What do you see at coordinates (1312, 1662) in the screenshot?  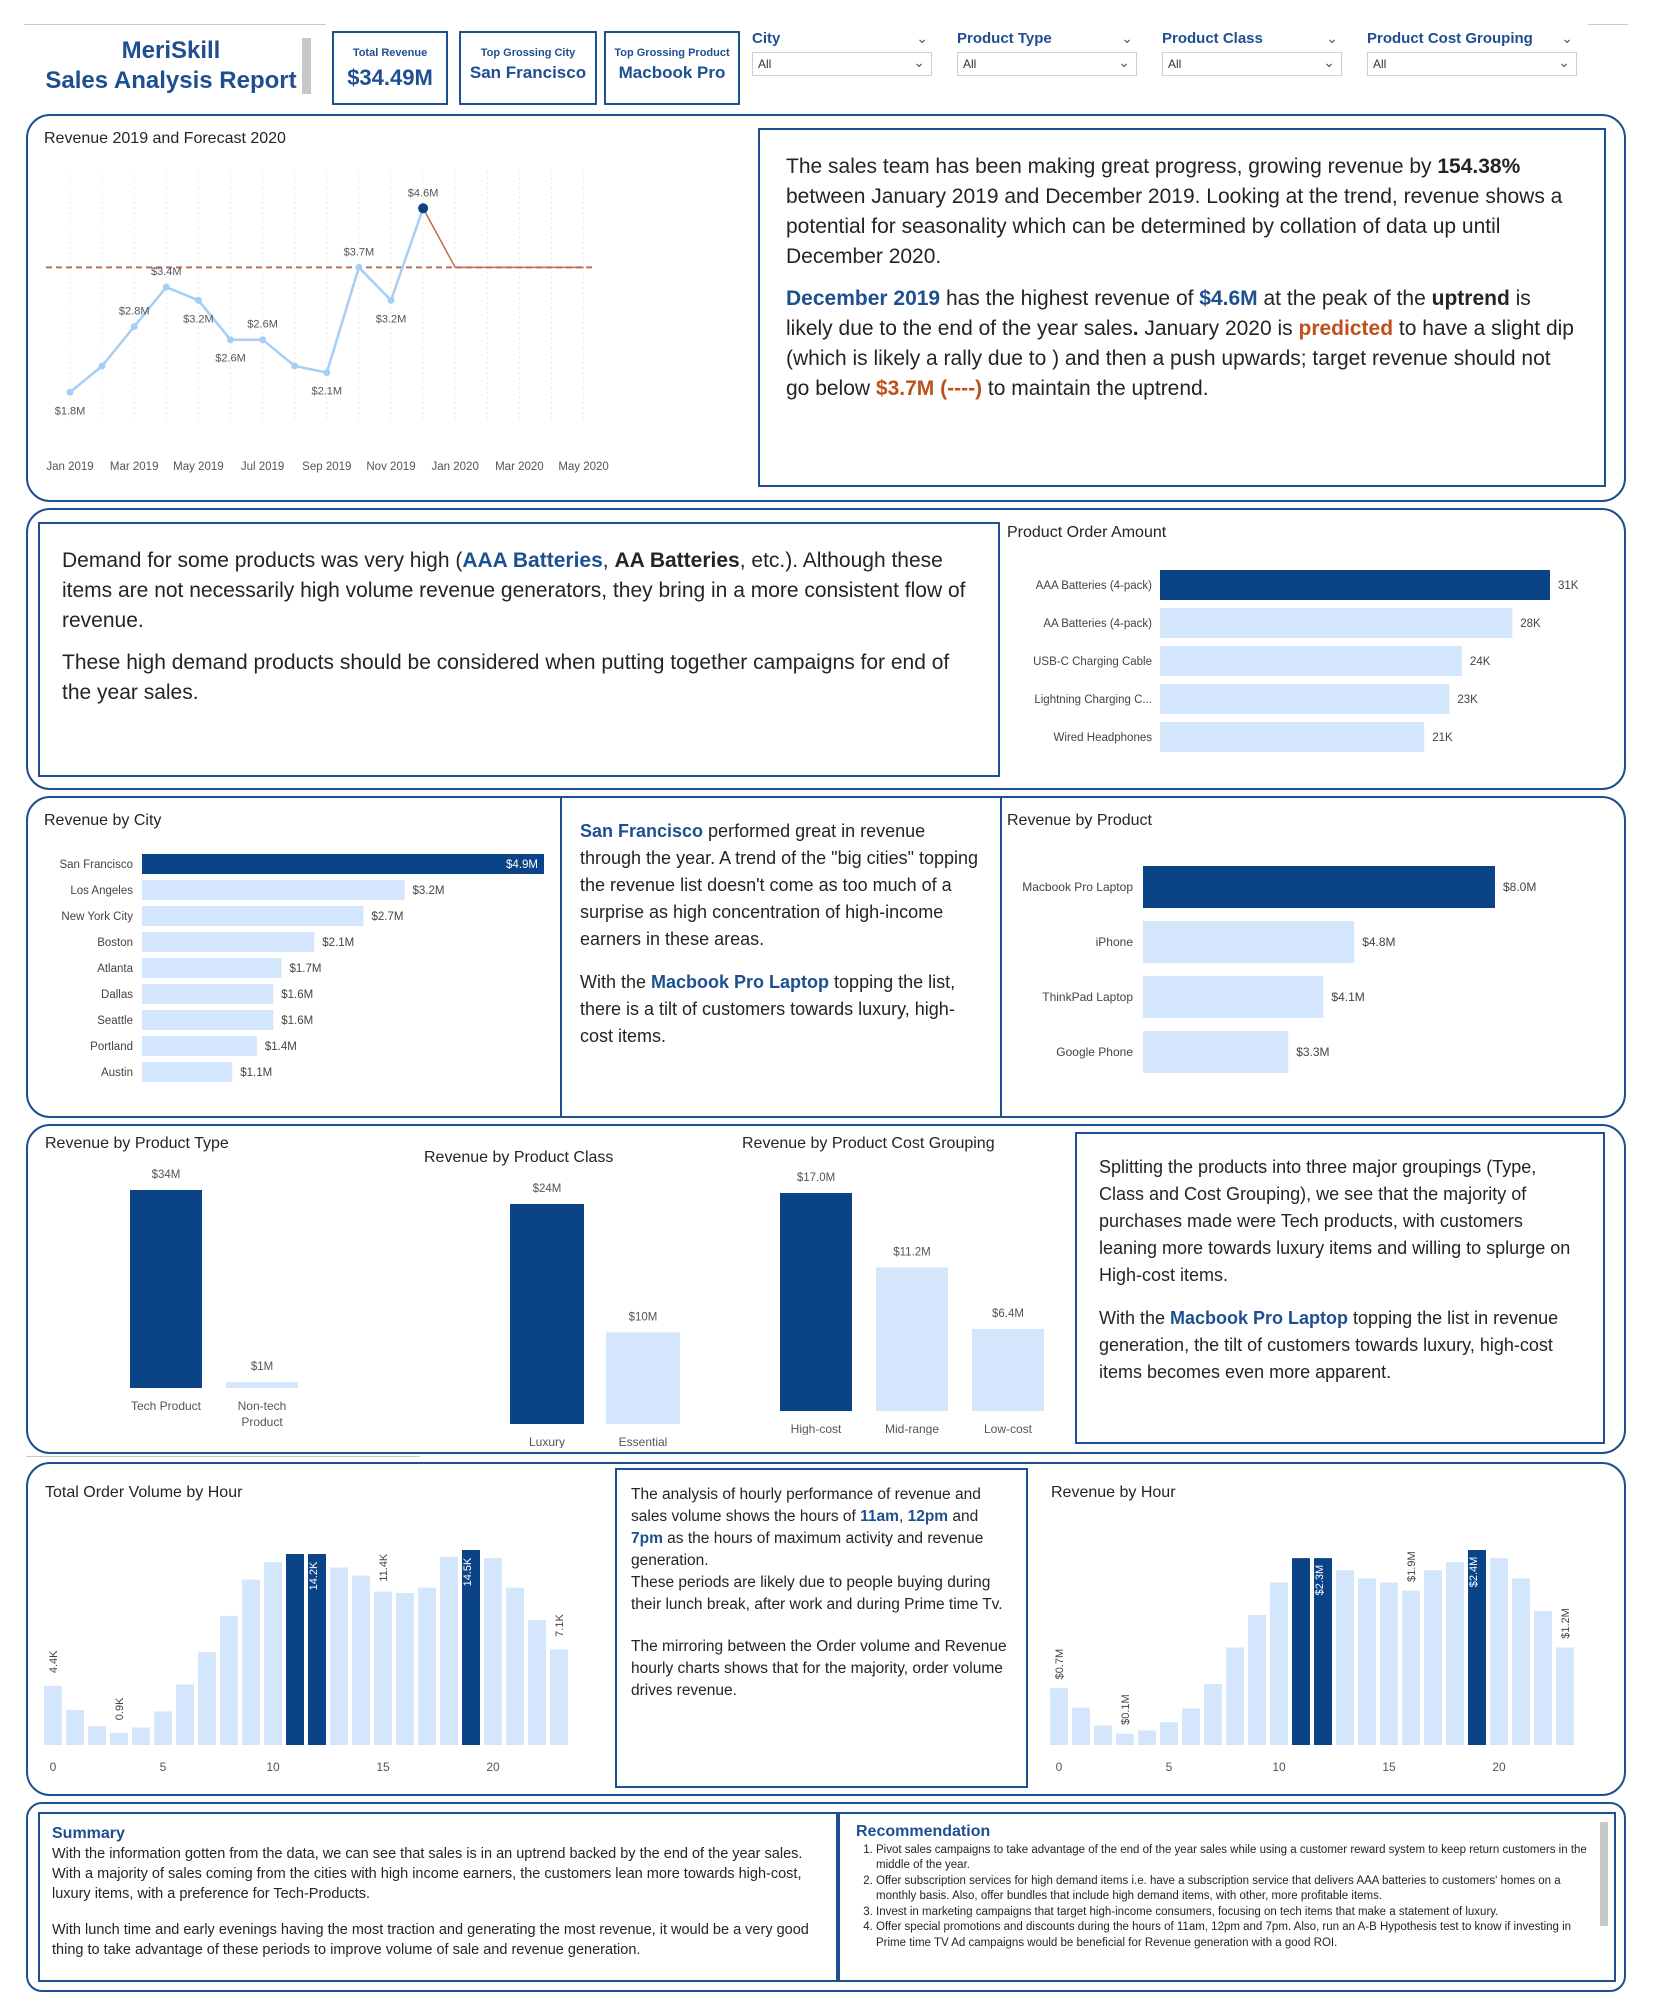 I see `revenue-by-hour-chart: $0.7M $0.1M $2.3M $1.9M $2.4M $1.2M 0 5 10 15 20` at bounding box center [1312, 1662].